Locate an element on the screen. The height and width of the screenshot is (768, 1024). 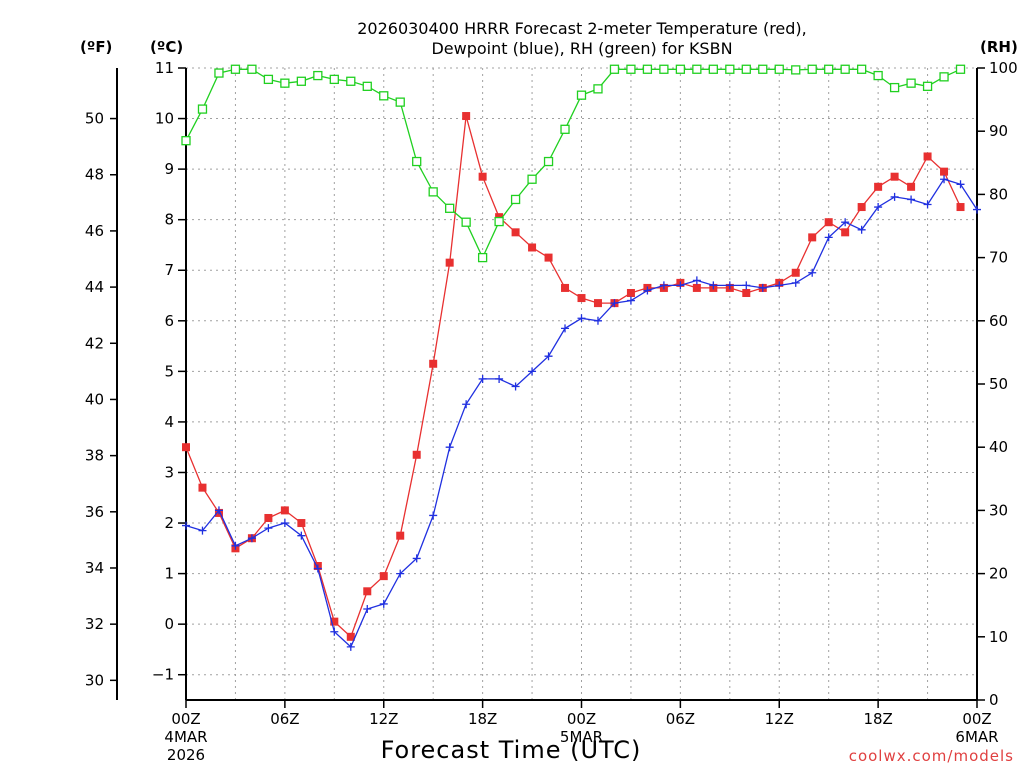
x-tick-date: 5MAR is located at coordinates (581, 737).